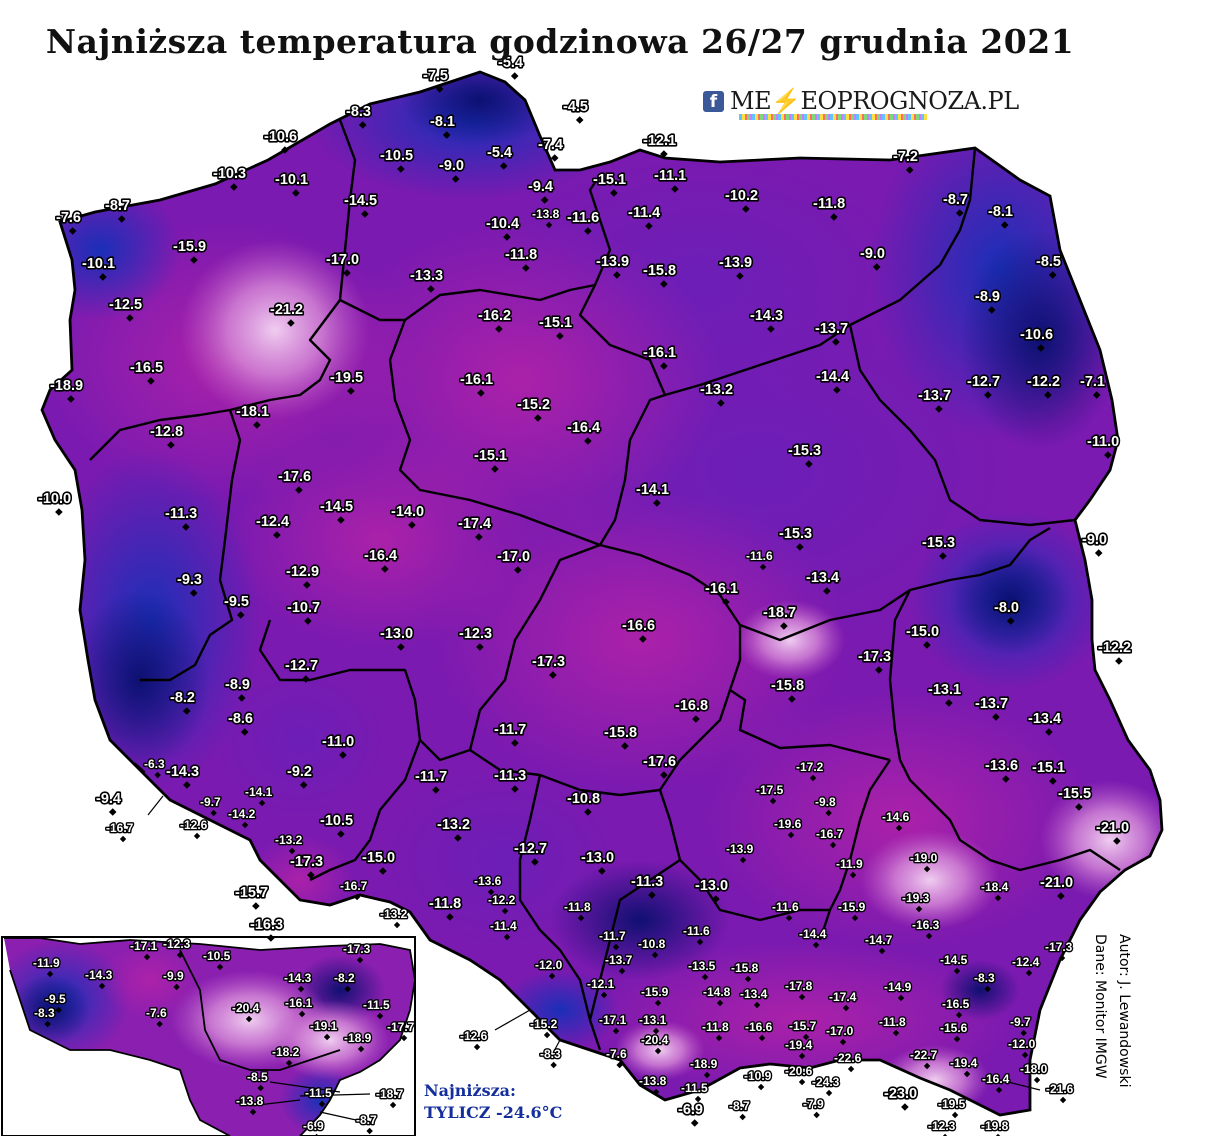 This screenshot has height=1136, width=1208. What do you see at coordinates (540, 187) in the screenshot?
I see `station-temperature-label: -9.4` at bounding box center [540, 187].